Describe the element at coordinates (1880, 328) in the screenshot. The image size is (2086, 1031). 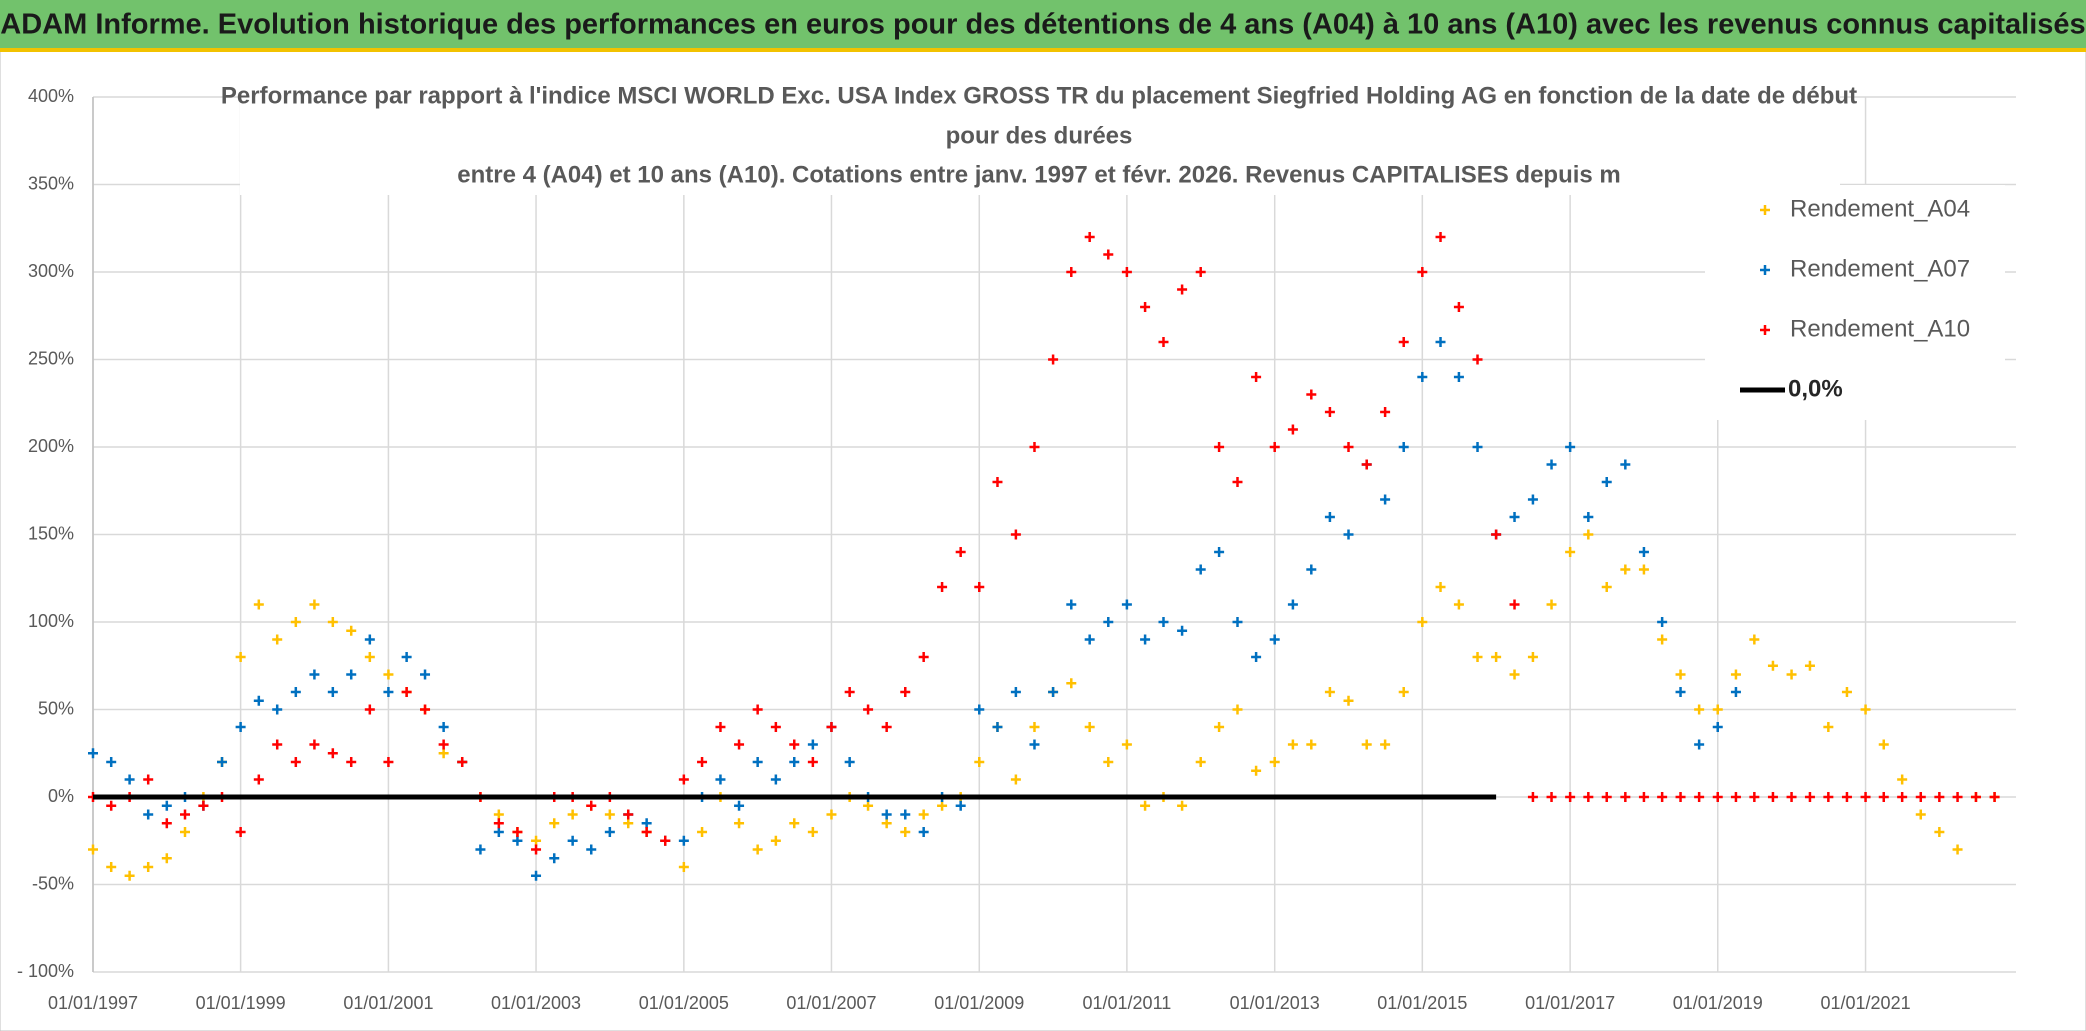
I see `legend-label: Rendement_A10` at that location.